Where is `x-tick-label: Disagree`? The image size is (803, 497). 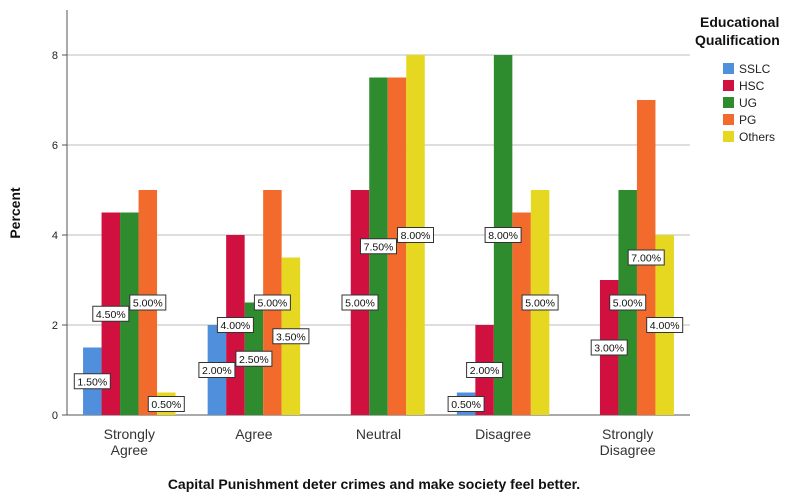 x-tick-label: Disagree is located at coordinates (503, 434).